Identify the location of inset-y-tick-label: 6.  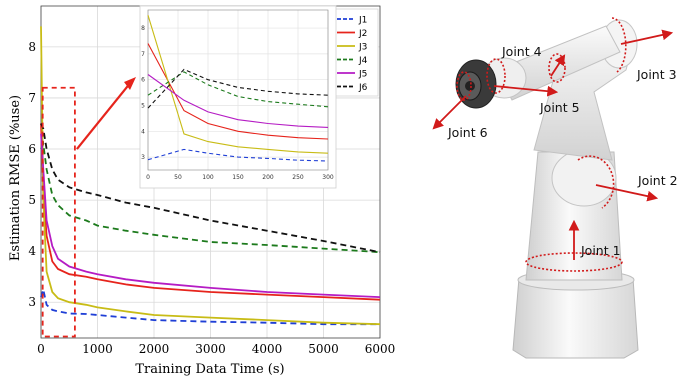
(143, 80).